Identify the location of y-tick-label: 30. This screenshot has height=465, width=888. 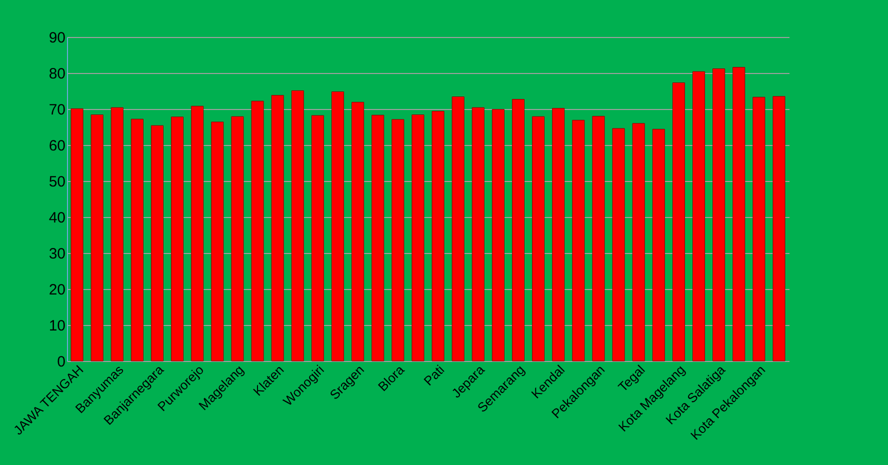
(57, 254).